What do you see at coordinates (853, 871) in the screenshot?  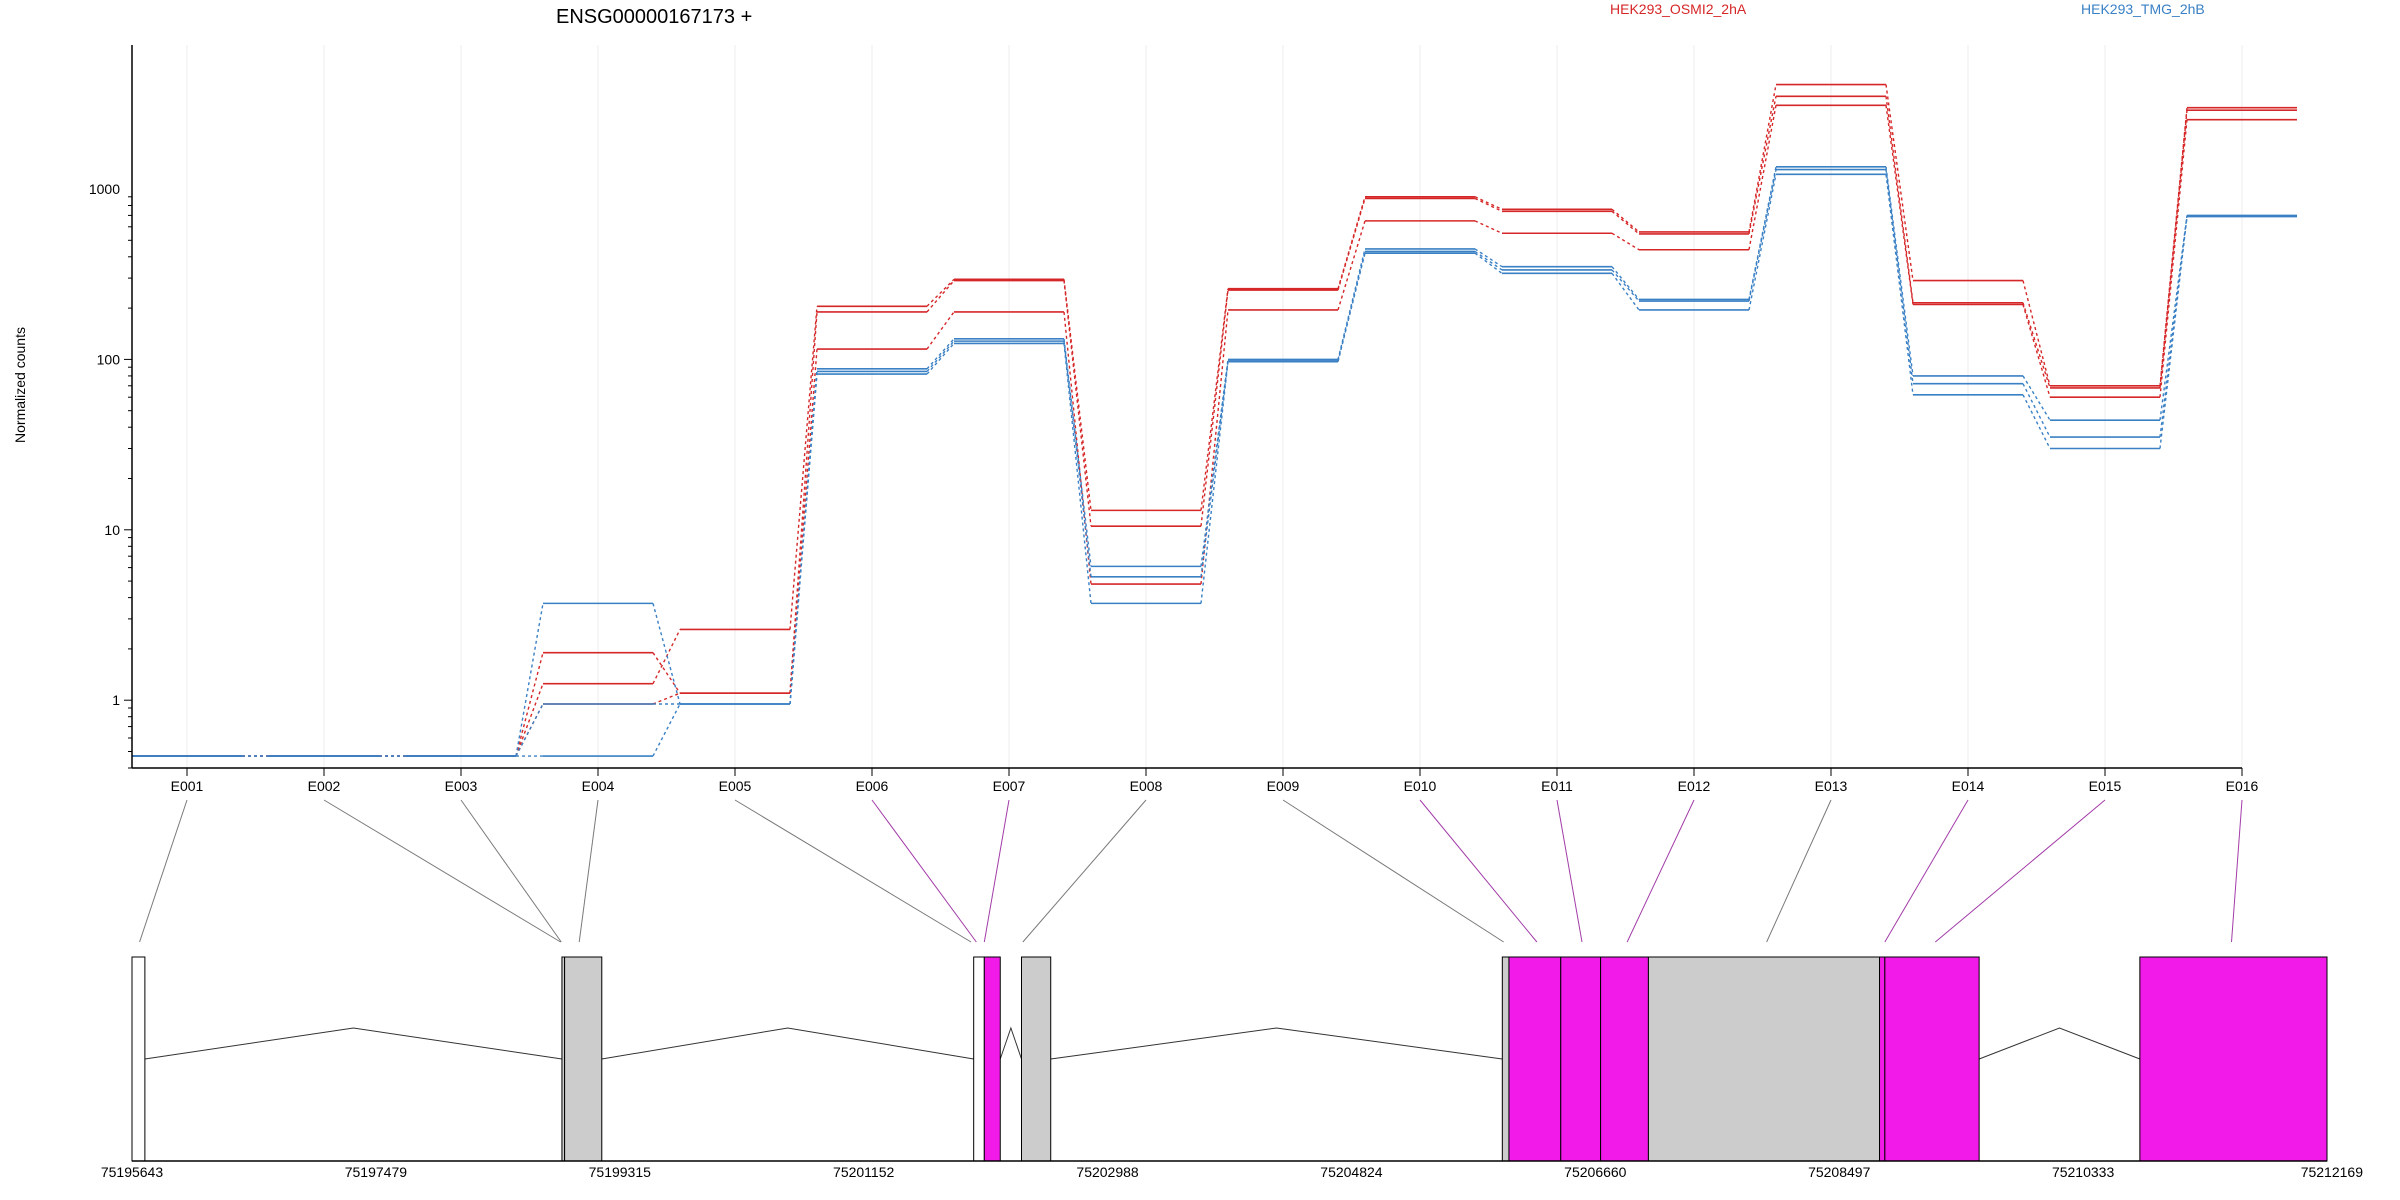 I see `exon-link-E005` at bounding box center [853, 871].